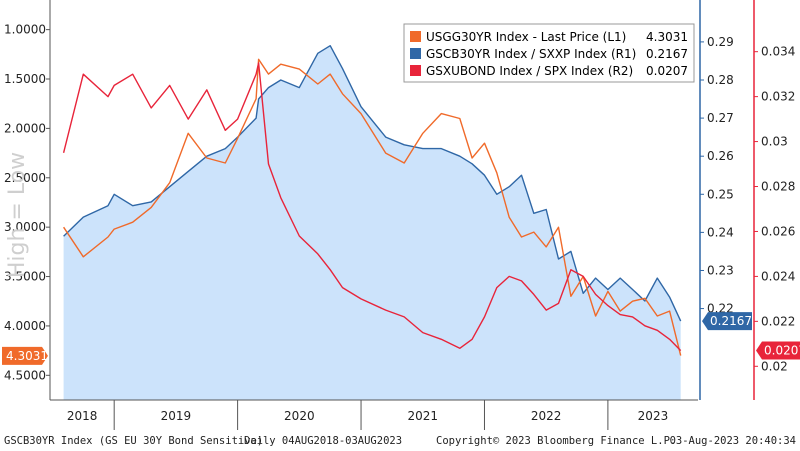 The height and width of the screenshot is (451, 800). I want to click on footer-timestamp: 03-Aug-2023 20:40:34, so click(733, 441).